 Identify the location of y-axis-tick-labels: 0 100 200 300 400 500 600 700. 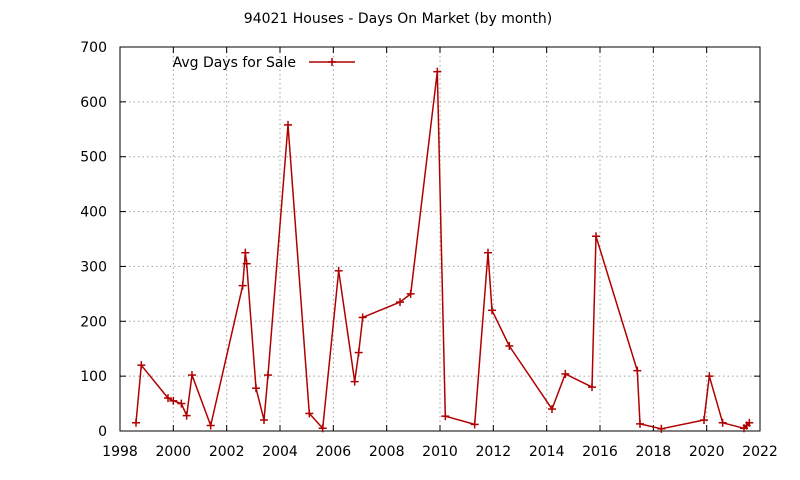
(93, 240).